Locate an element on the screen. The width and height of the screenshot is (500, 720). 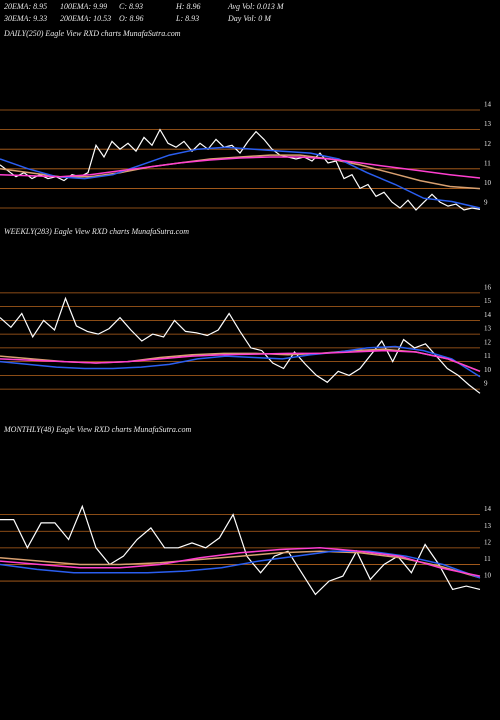
header-stat: O: 8.96 is located at coordinates (131, 18).